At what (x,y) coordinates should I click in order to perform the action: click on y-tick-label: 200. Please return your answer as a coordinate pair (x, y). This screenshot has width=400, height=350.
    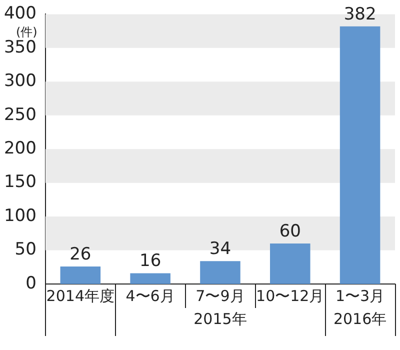
    Looking at the image, I should click on (20, 148).